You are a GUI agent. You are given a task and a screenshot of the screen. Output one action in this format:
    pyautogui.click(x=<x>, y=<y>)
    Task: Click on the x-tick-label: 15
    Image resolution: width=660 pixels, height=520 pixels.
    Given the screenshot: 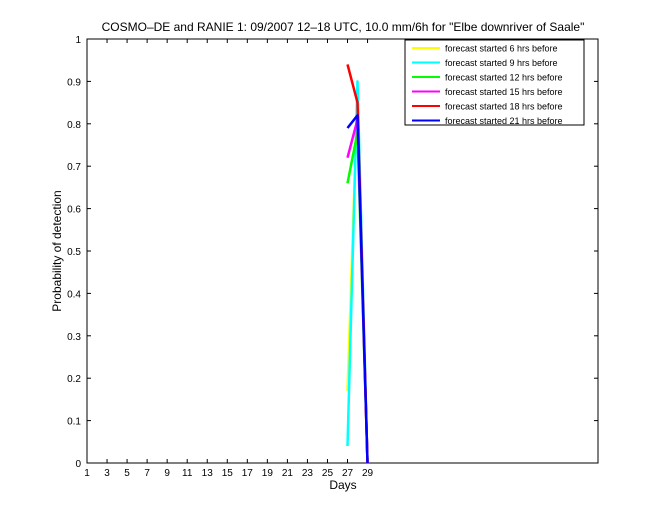 What is the action you would take?
    pyautogui.click(x=228, y=473)
    